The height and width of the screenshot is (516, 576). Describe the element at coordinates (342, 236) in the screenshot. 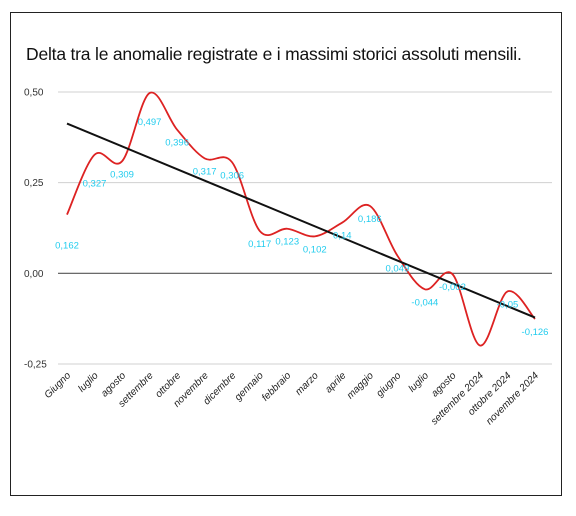

I see `data-label: 0,14` at that location.